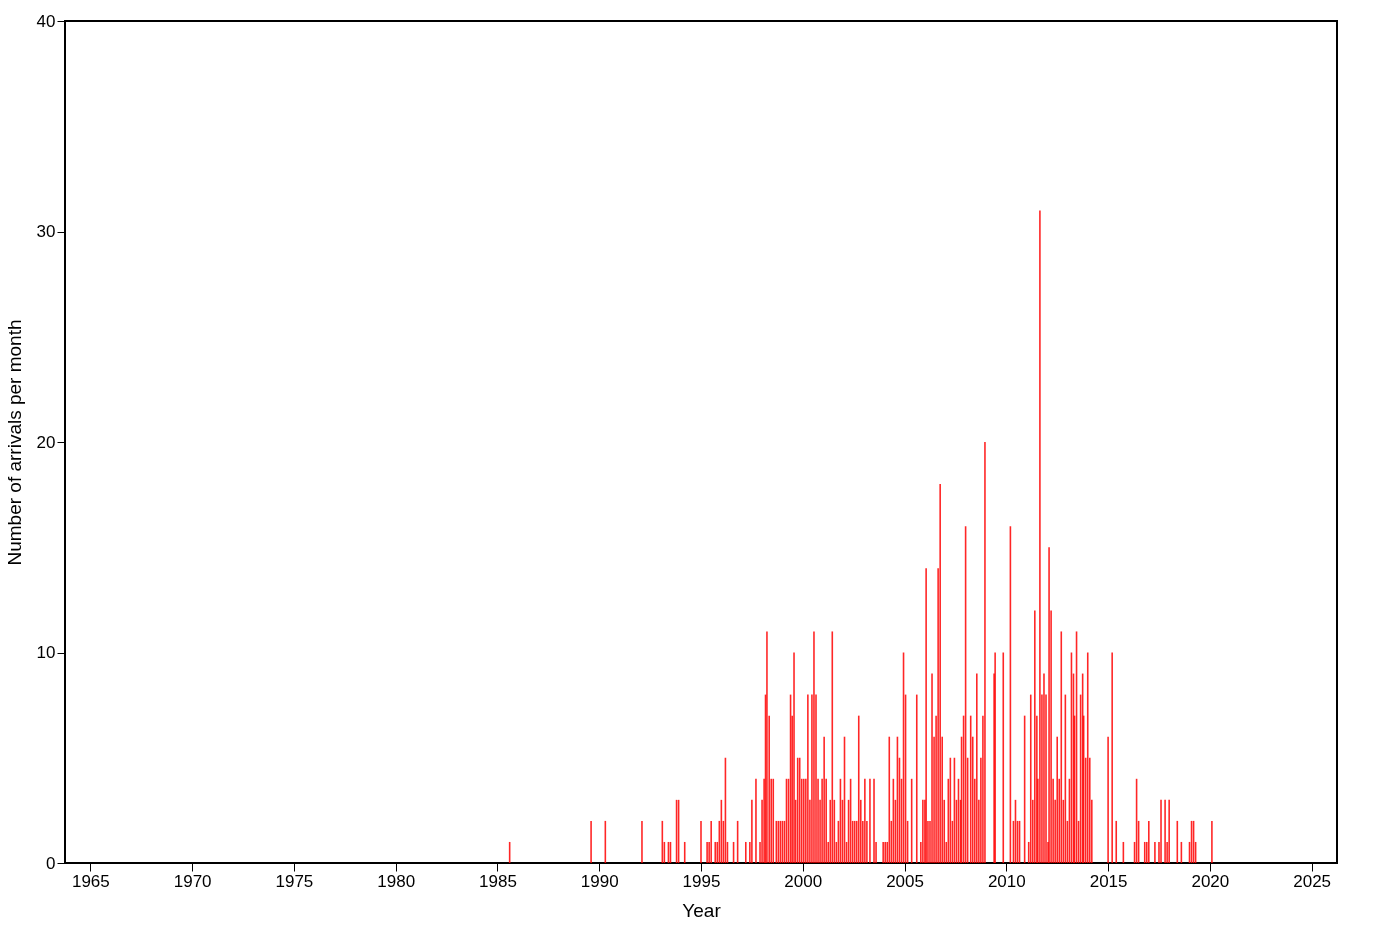  What do you see at coordinates (14, 442) in the screenshot?
I see `y-axis-title: Number of arrivals per month` at bounding box center [14, 442].